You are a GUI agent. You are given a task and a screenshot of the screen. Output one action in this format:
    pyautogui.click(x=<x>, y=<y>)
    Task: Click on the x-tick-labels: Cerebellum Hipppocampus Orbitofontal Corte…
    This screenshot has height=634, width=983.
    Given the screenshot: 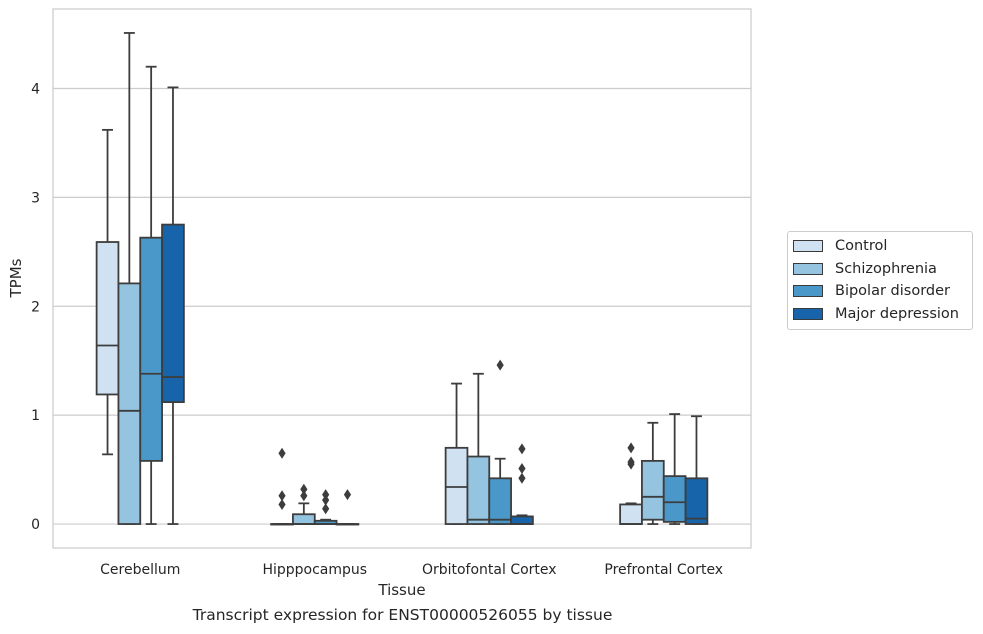 What is the action you would take?
    pyautogui.click(x=411, y=570)
    